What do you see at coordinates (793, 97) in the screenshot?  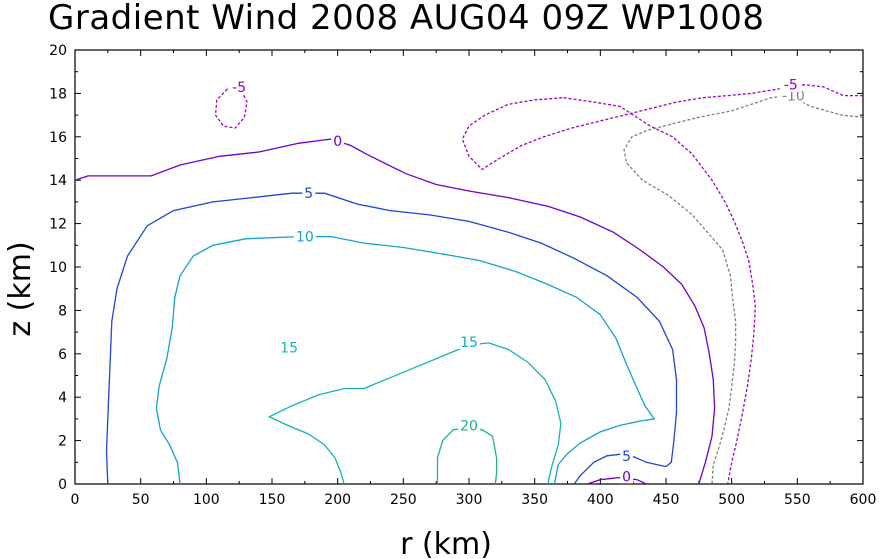 I see `contour-label--10: -10` at bounding box center [793, 97].